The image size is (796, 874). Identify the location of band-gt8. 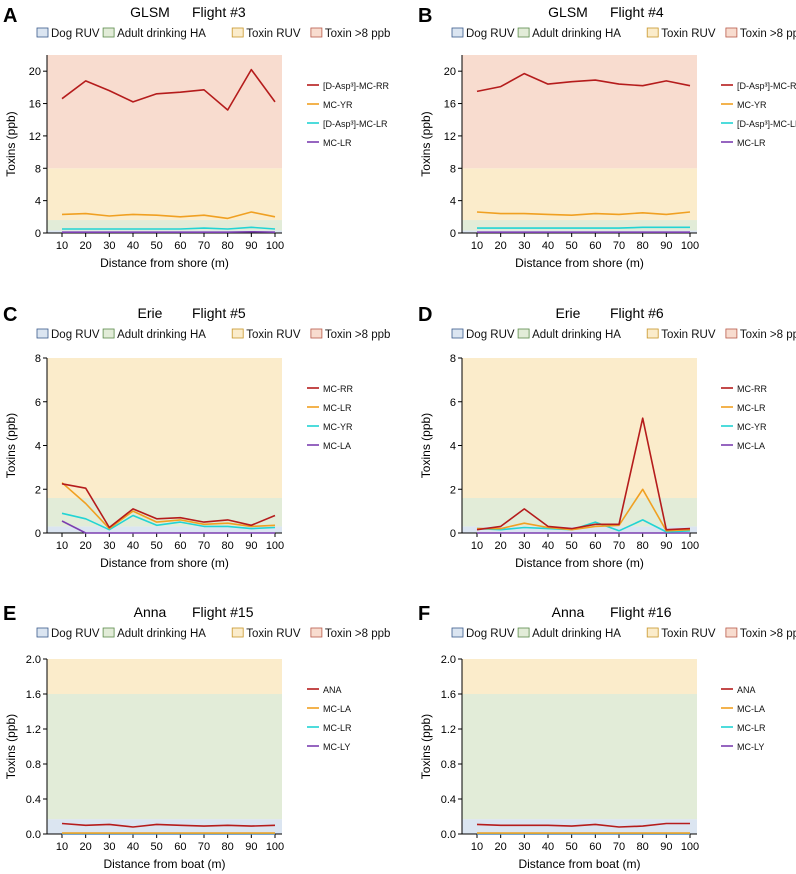
(579, 112).